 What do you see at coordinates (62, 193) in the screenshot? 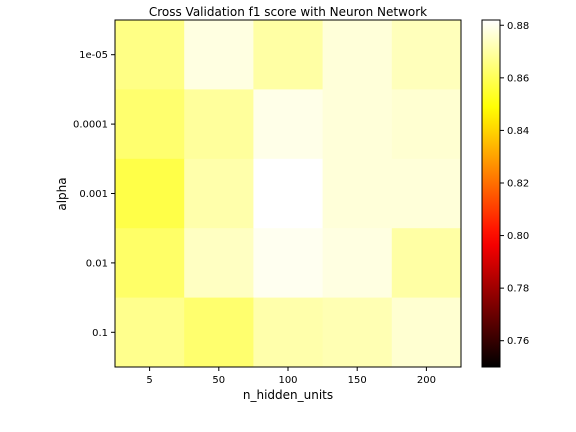
I see `y-axis-label: alpha` at bounding box center [62, 193].